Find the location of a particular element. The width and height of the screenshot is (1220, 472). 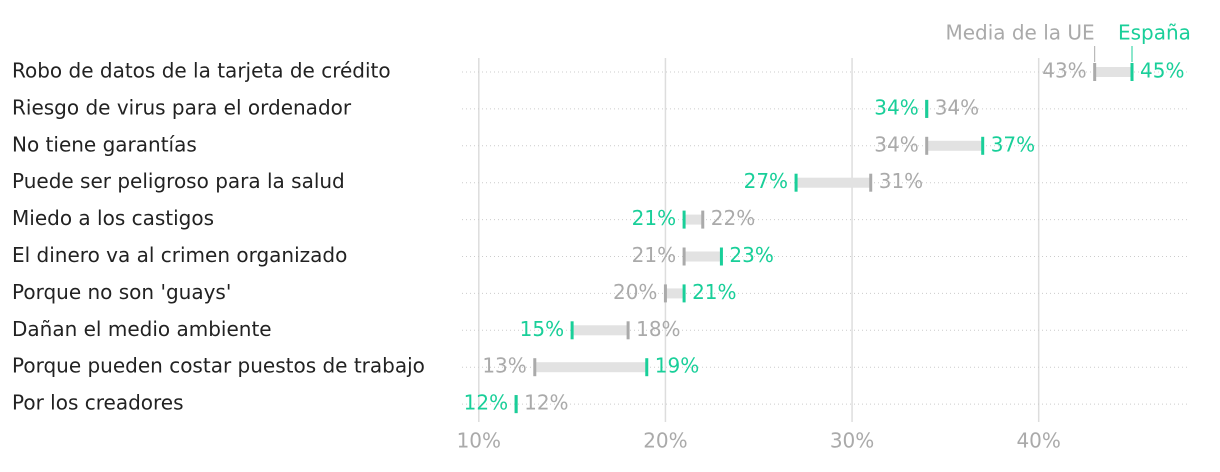

category-label: Dañan el medio ambiente is located at coordinates (142, 329).